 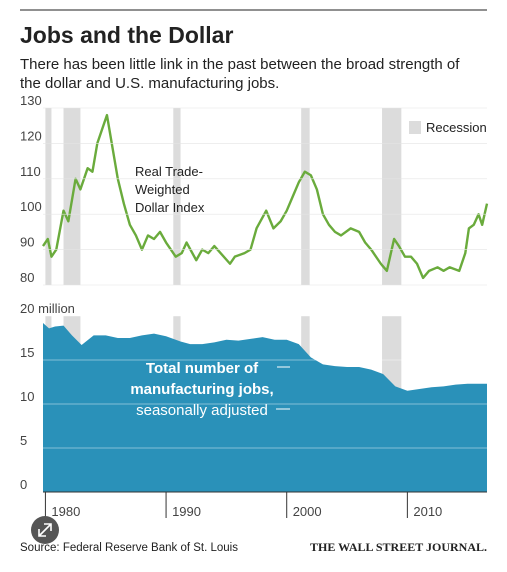 I want to click on y-tick-label: 5, so click(x=23, y=440).